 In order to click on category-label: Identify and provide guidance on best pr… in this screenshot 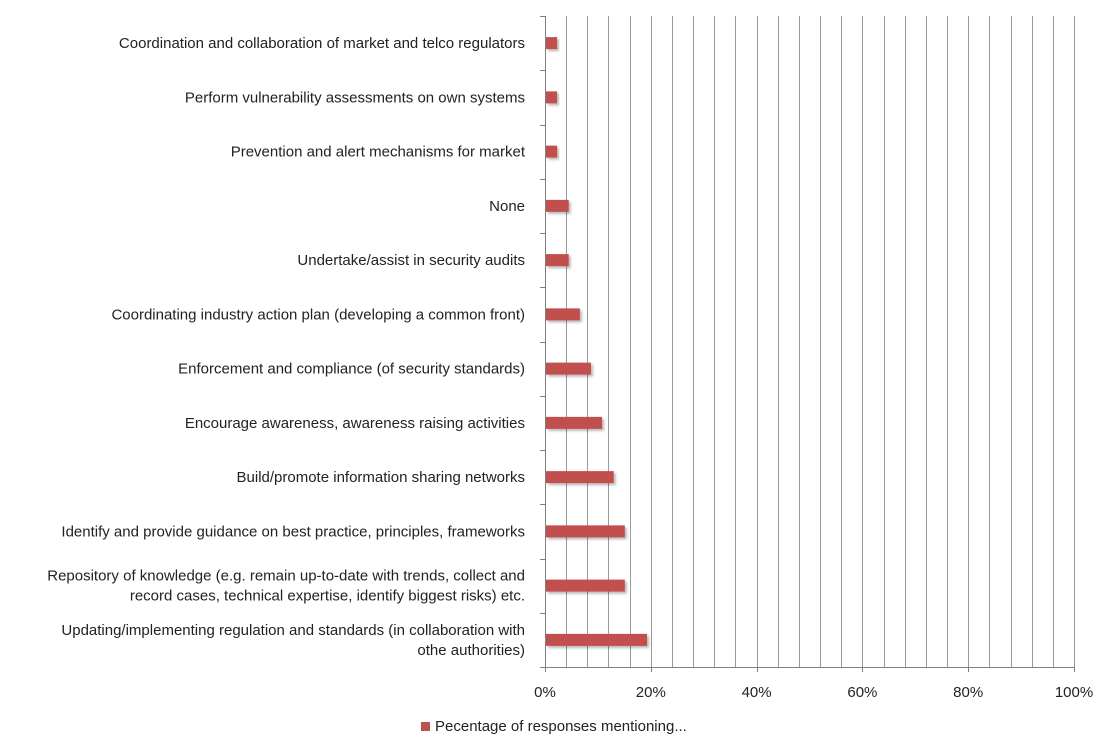, I will do `click(293, 531)`.